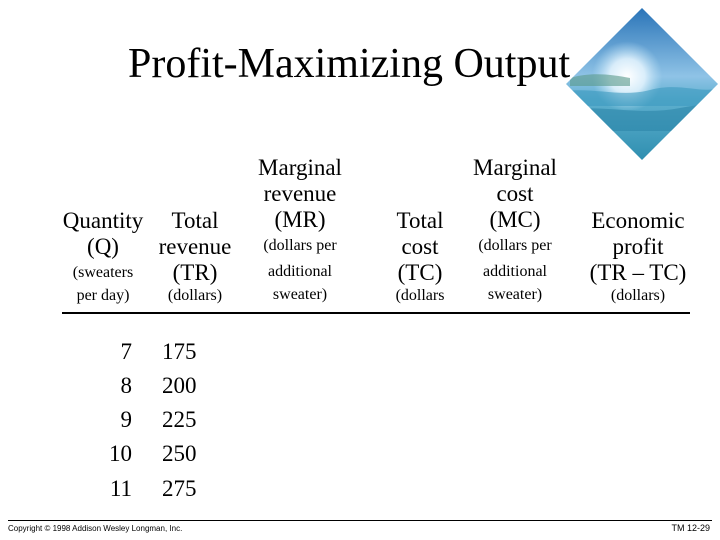 The image size is (720, 540). I want to click on slide-title: Profit-Maximizing Output, so click(349, 64).